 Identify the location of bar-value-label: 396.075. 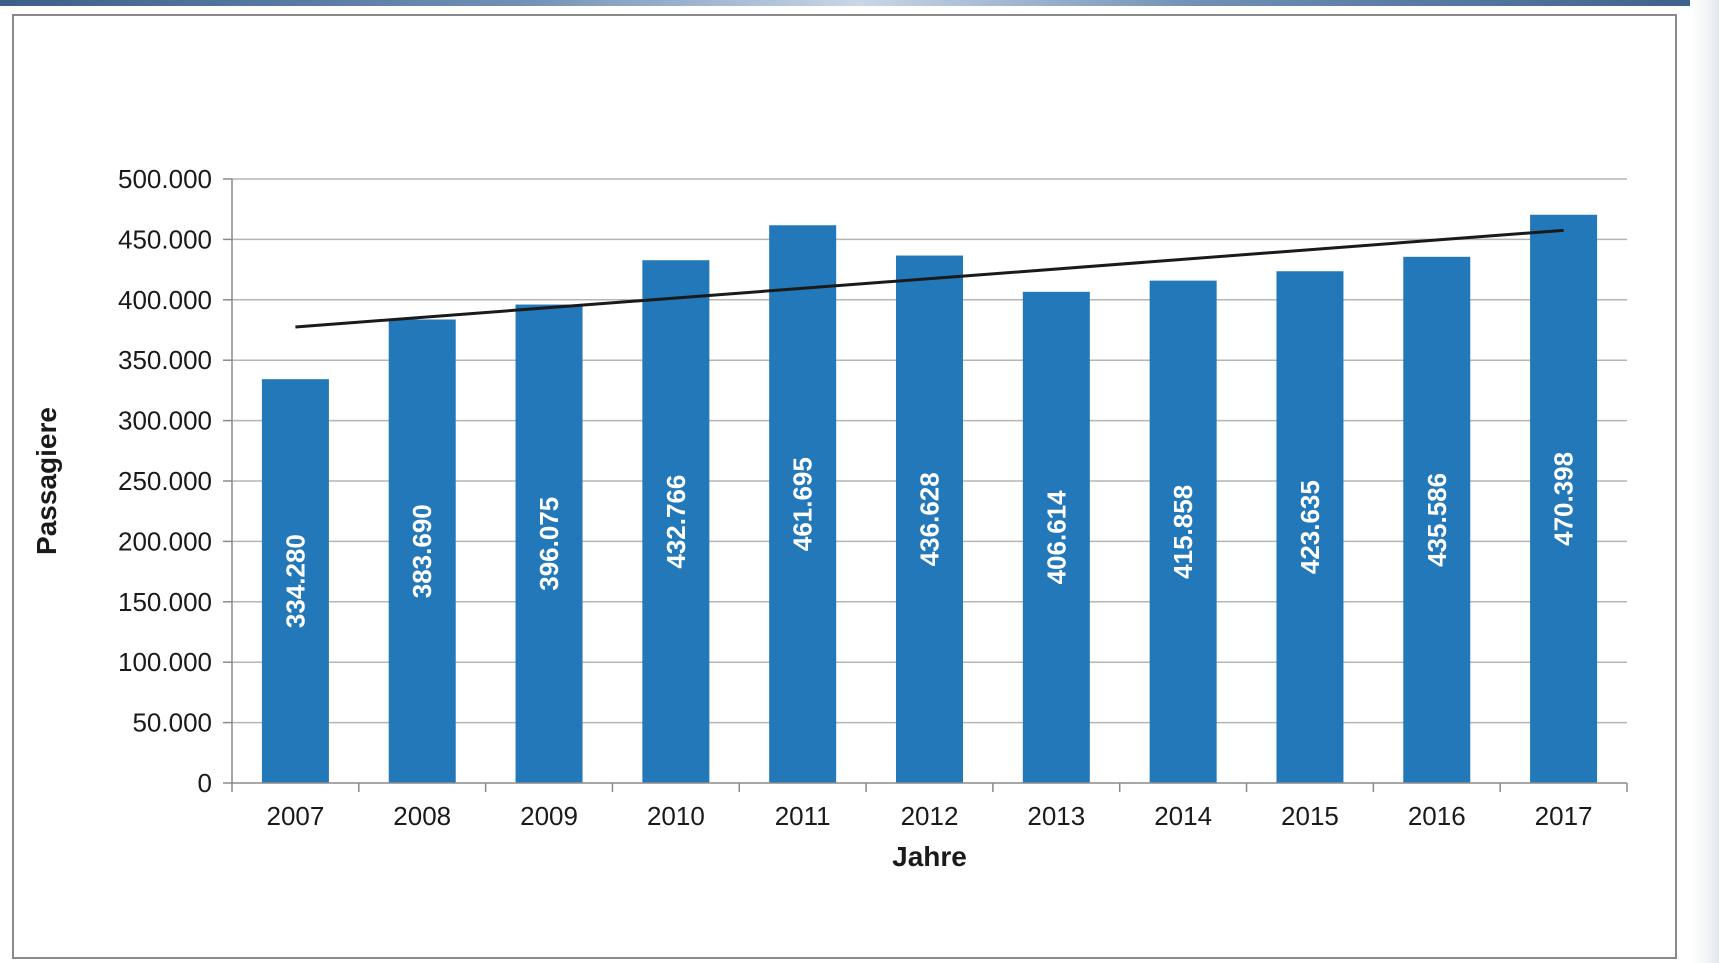
(549, 544).